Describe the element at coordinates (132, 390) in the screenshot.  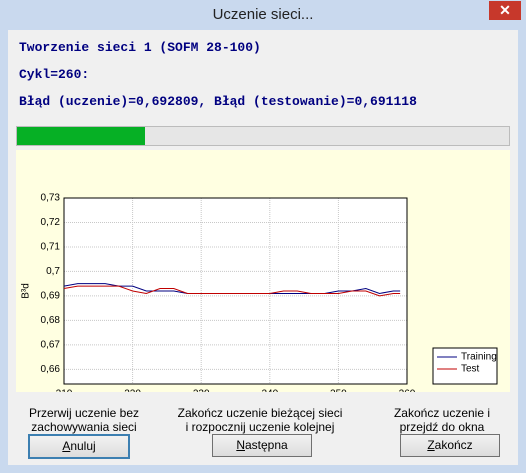
I see `x-tick-label: 220` at that location.